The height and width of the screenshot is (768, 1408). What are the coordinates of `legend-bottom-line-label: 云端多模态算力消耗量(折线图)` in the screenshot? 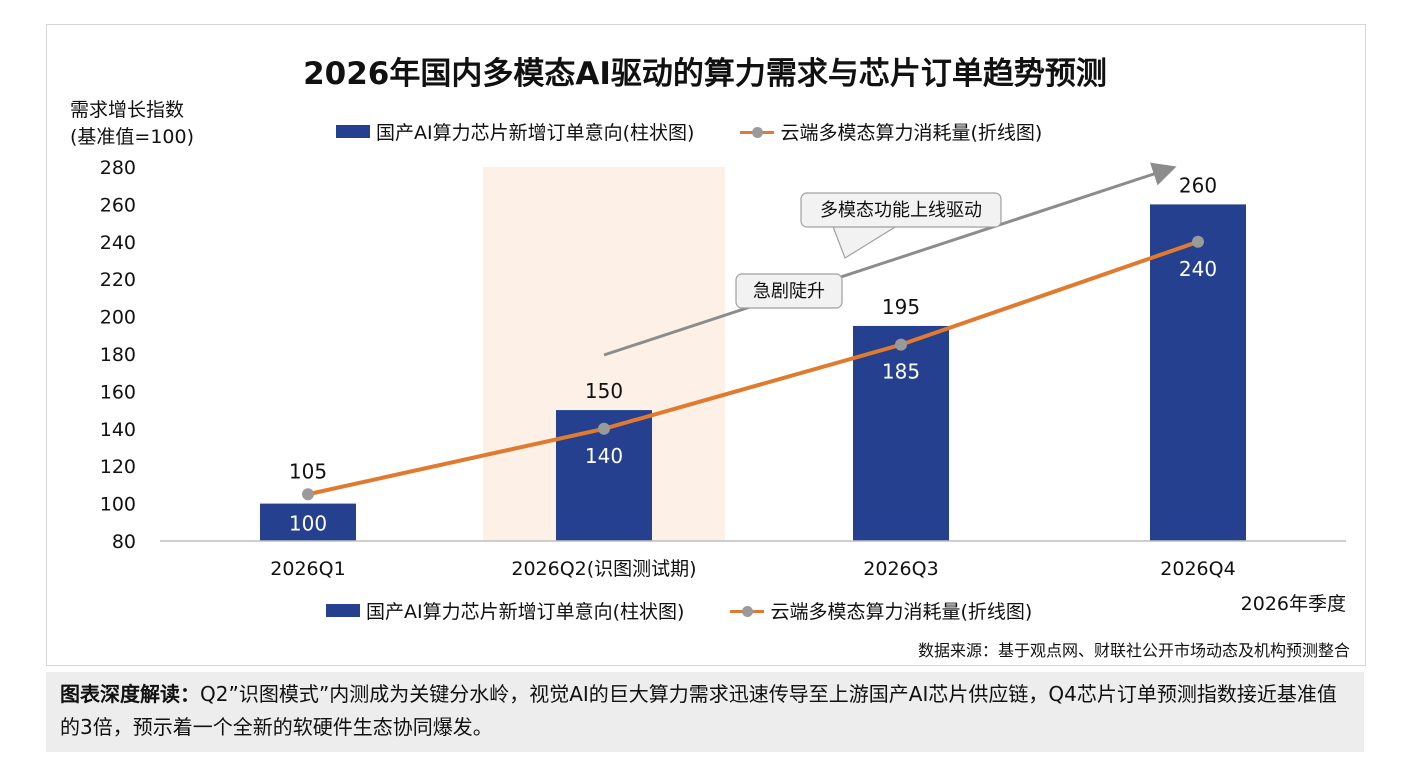 It's located at (901, 612).